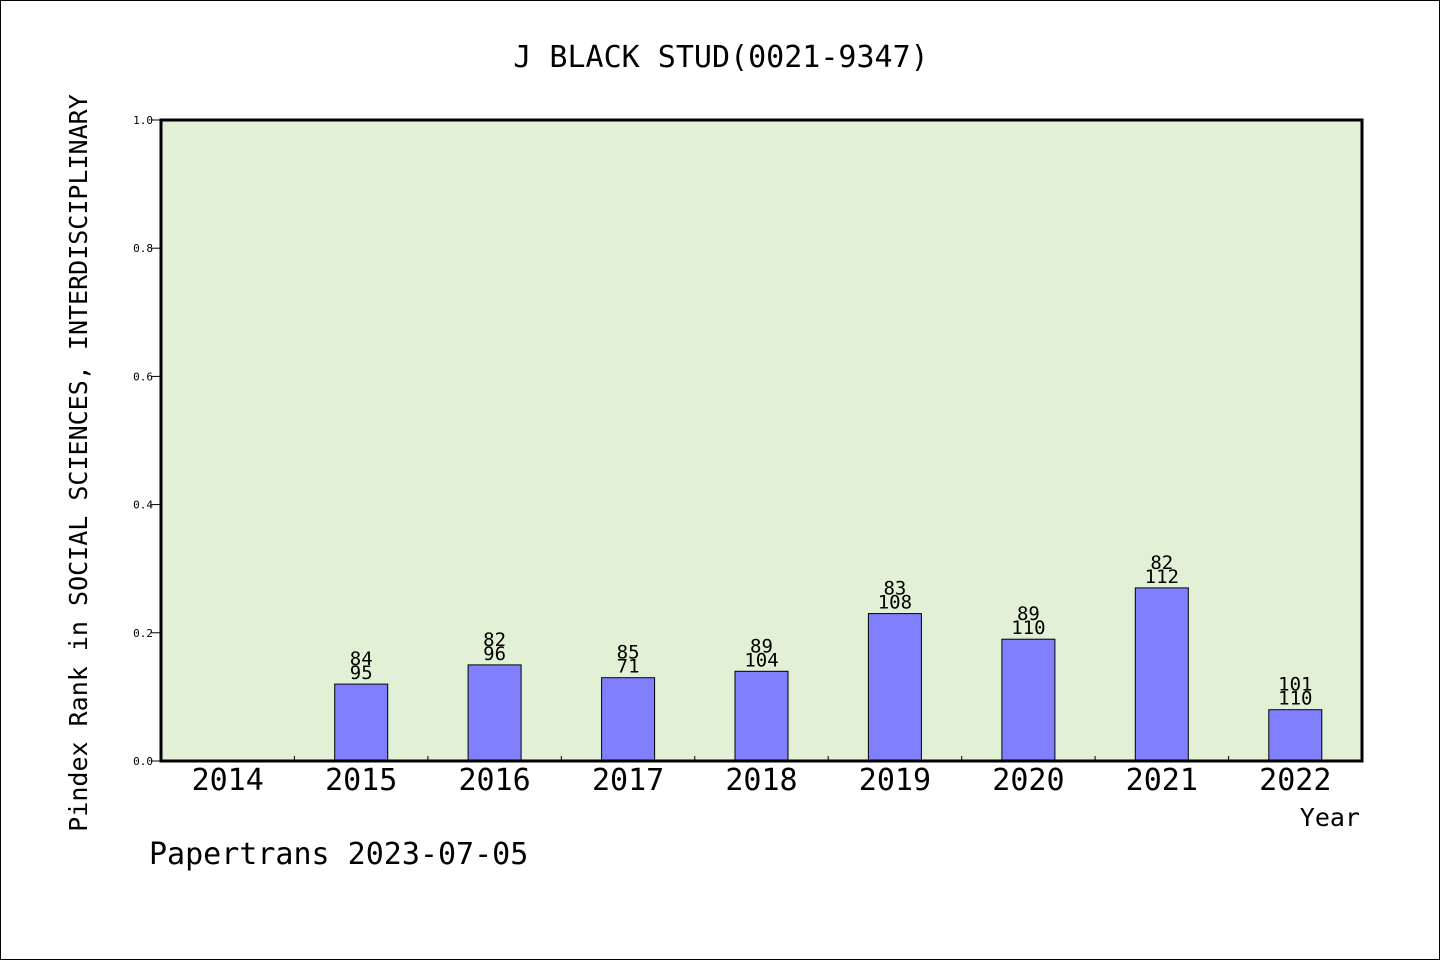 The width and height of the screenshot is (1440, 964). I want to click on y-tick-label-1: 0.2, so click(143, 633).